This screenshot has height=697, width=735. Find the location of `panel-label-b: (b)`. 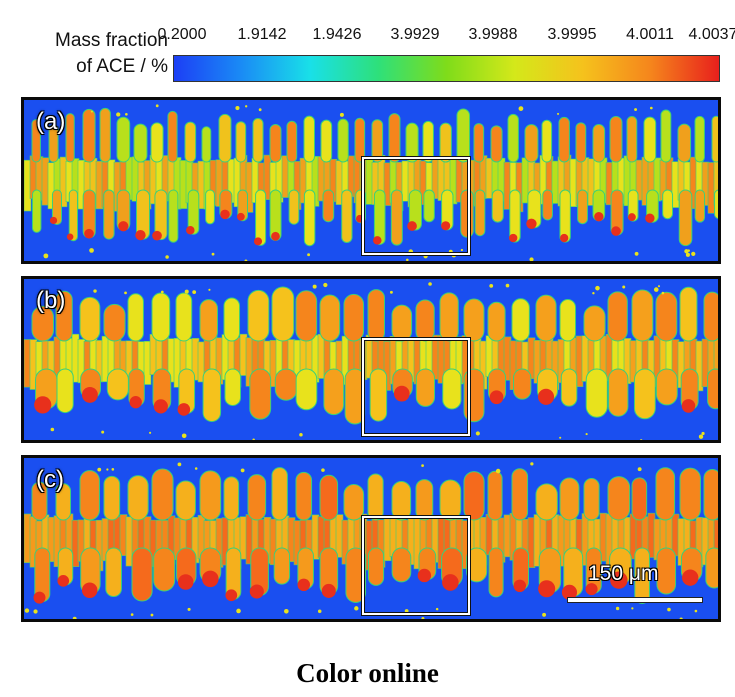

panel-label-b: (b) is located at coordinates (51, 300).